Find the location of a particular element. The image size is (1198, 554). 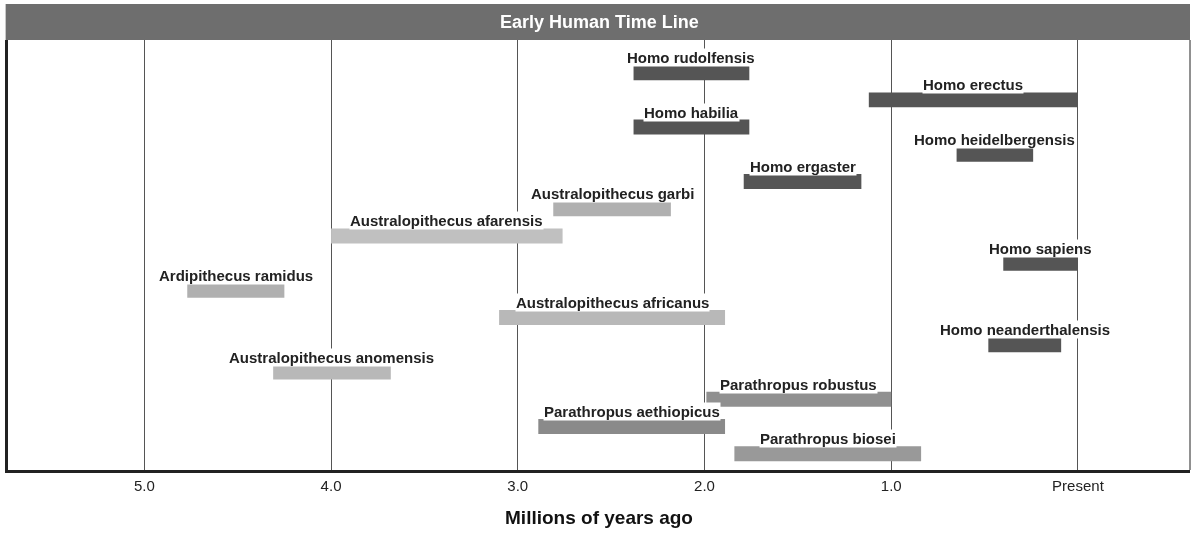

x-axis-title: Millions of years ago is located at coordinates (599, 517).